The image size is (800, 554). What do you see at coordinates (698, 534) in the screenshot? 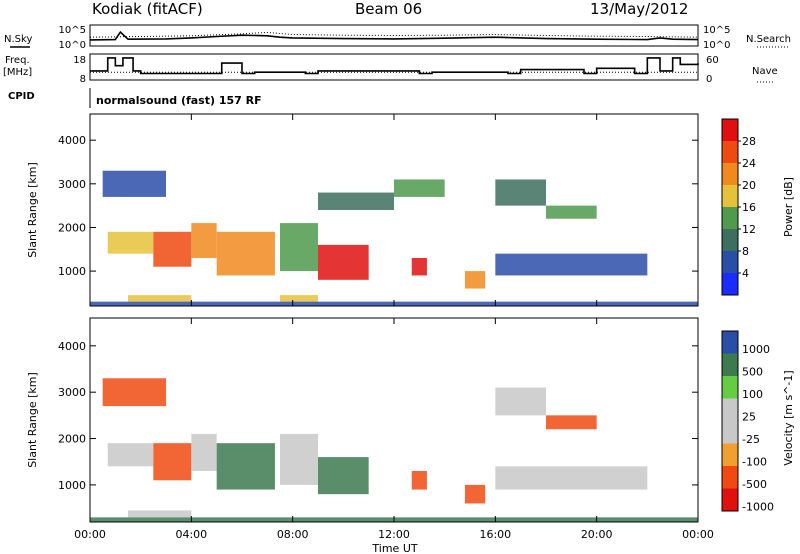
I see `xtick-label-6: 00:00` at bounding box center [698, 534].